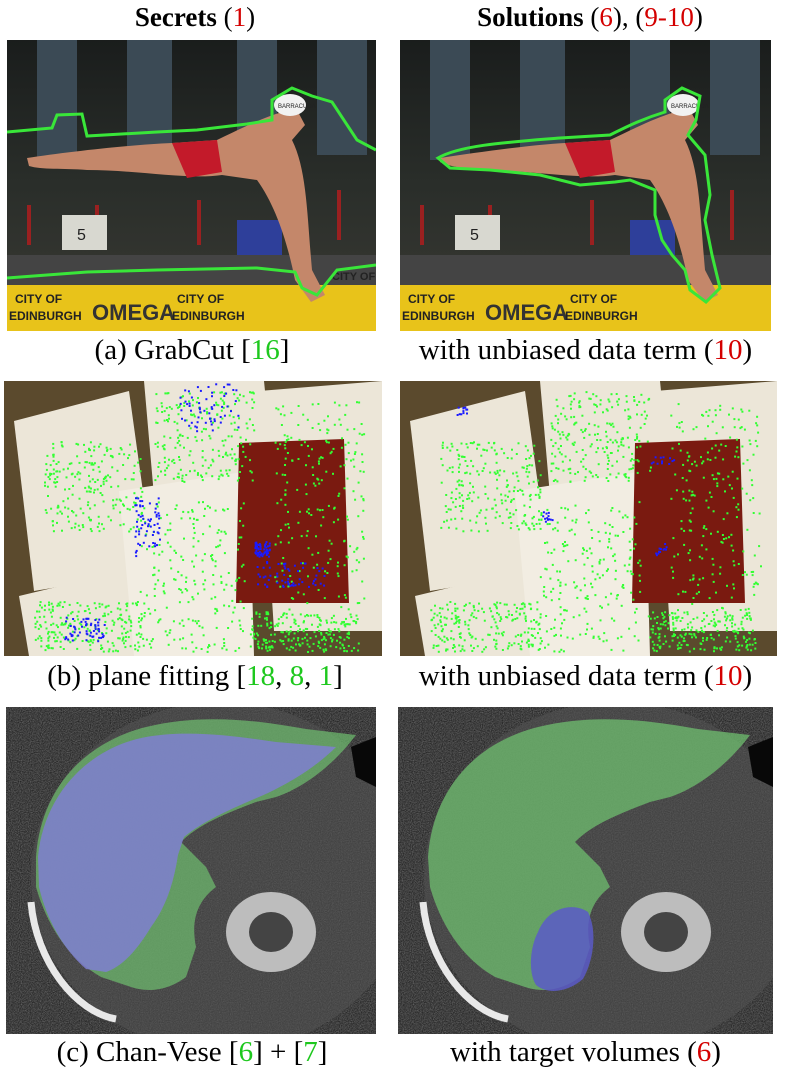 The image size is (786, 1071). Describe the element at coordinates (192, 350) in the screenshot. I see `caption-a-left: (a) GrabCut [16]` at that location.